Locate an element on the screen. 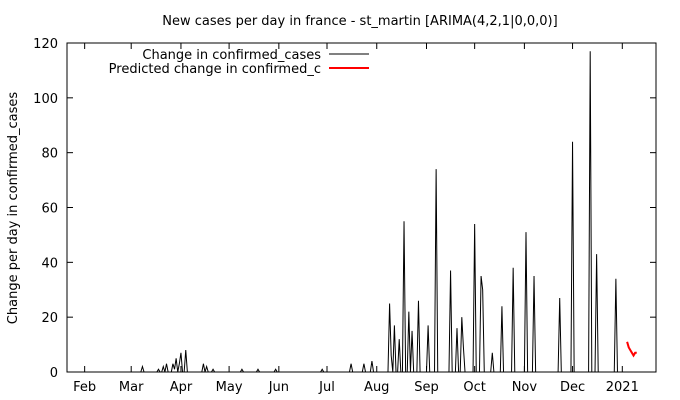  x-tick-label: Sep is located at coordinates (426, 387).